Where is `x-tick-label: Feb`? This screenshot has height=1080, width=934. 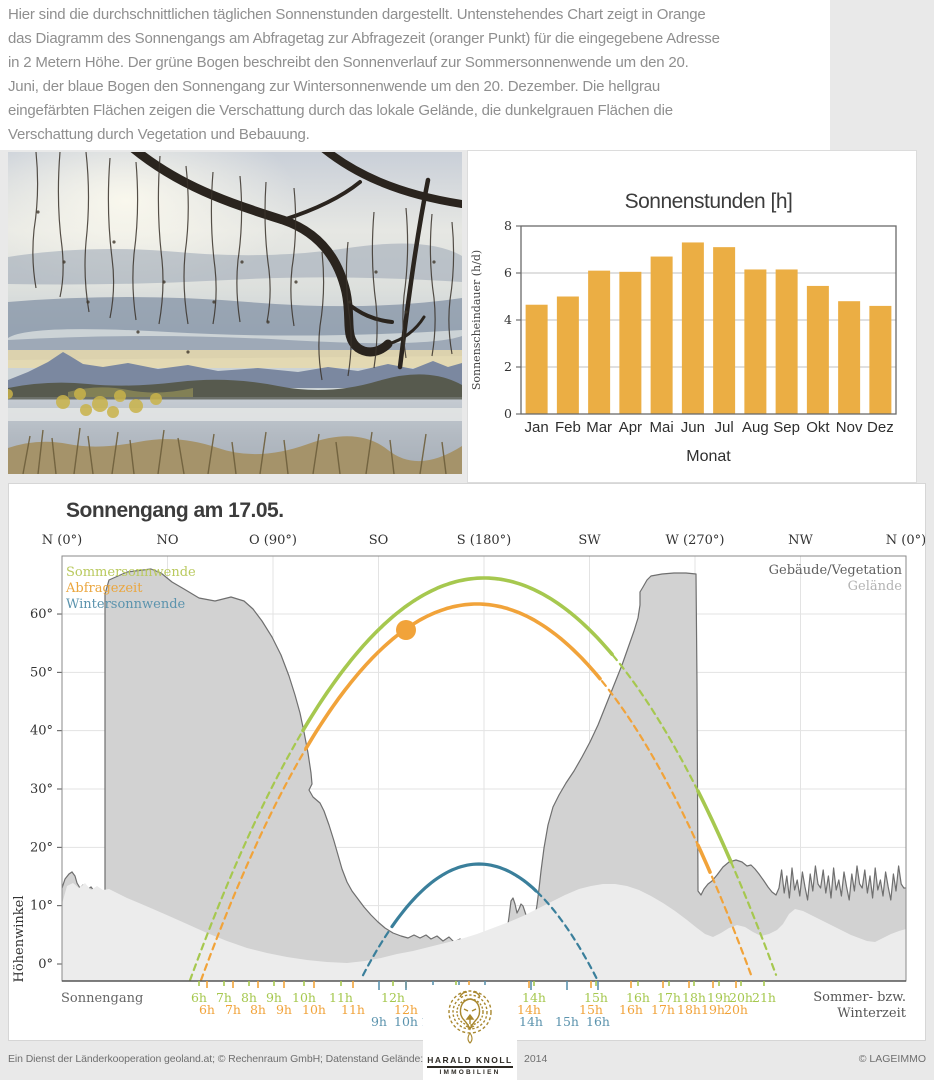
x-tick-label: Feb is located at coordinates (568, 427).